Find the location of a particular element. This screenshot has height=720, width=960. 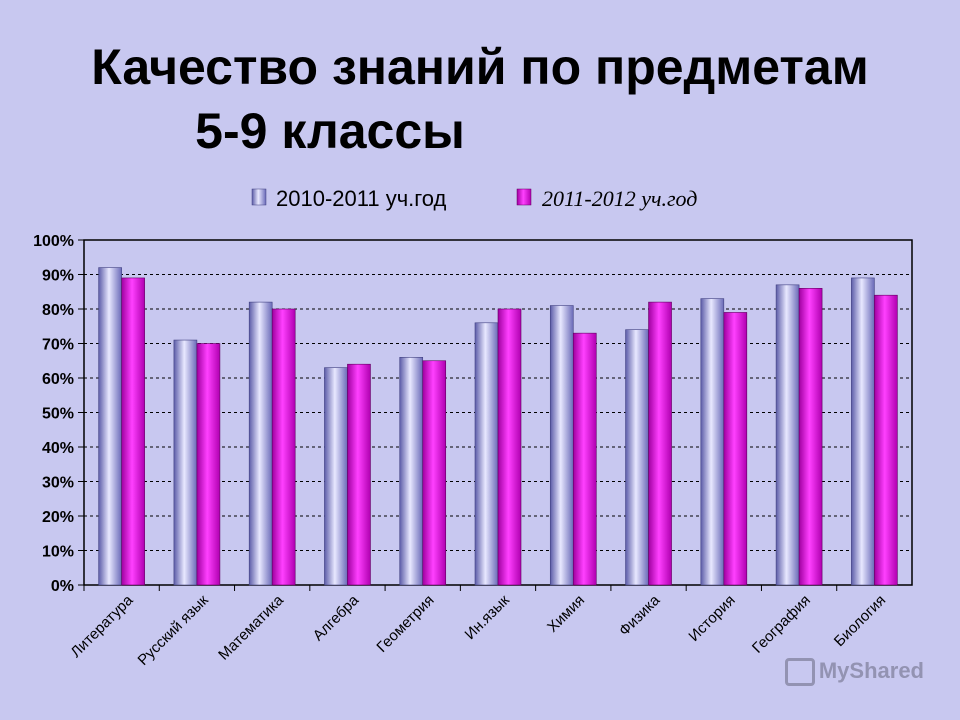

x-category-label: Физика is located at coordinates (640, 615).